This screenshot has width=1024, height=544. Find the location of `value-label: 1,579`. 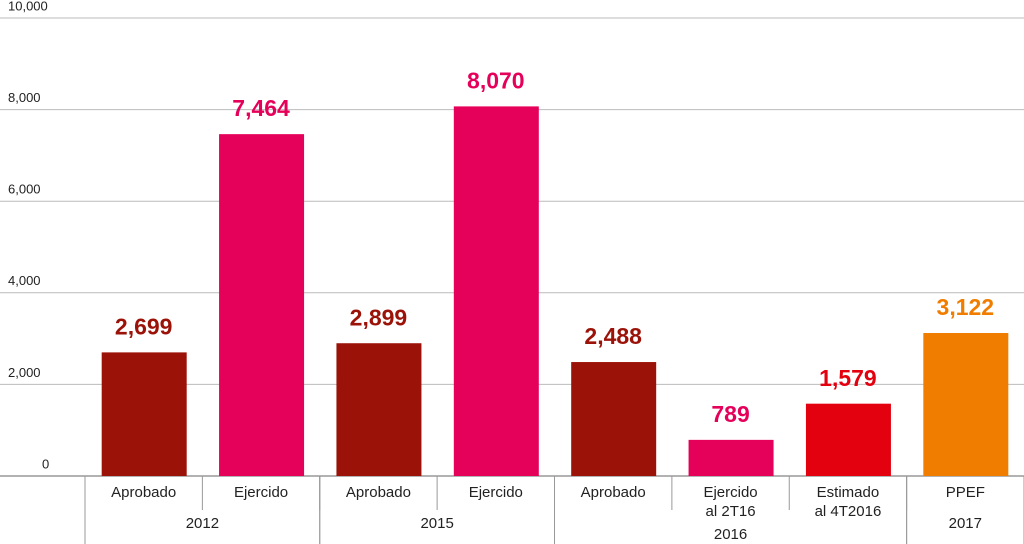

value-label: 1,579 is located at coordinates (848, 378).